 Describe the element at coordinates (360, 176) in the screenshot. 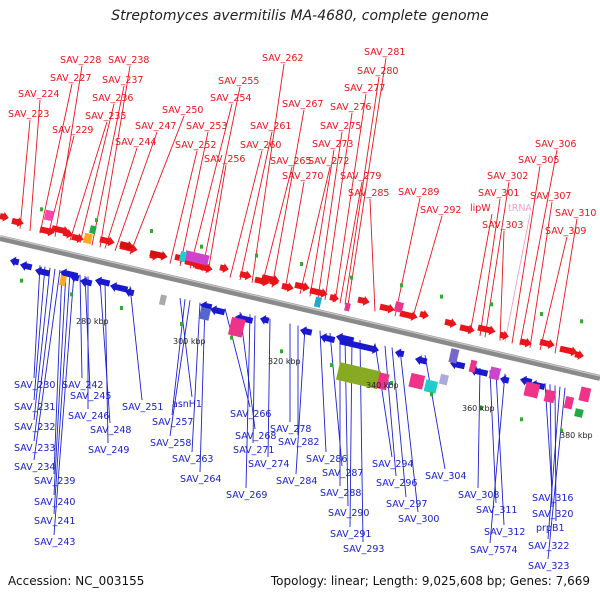

I see `gene-label-top: SAV_279` at that location.